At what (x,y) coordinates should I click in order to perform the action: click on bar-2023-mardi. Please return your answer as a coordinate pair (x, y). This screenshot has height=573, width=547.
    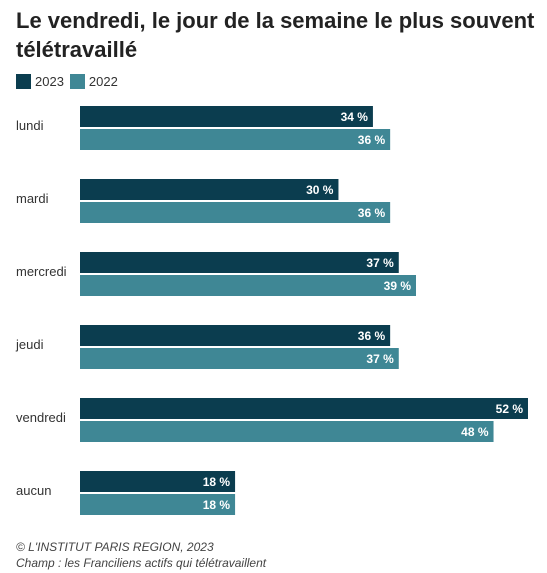
    Looking at the image, I should click on (209, 189).